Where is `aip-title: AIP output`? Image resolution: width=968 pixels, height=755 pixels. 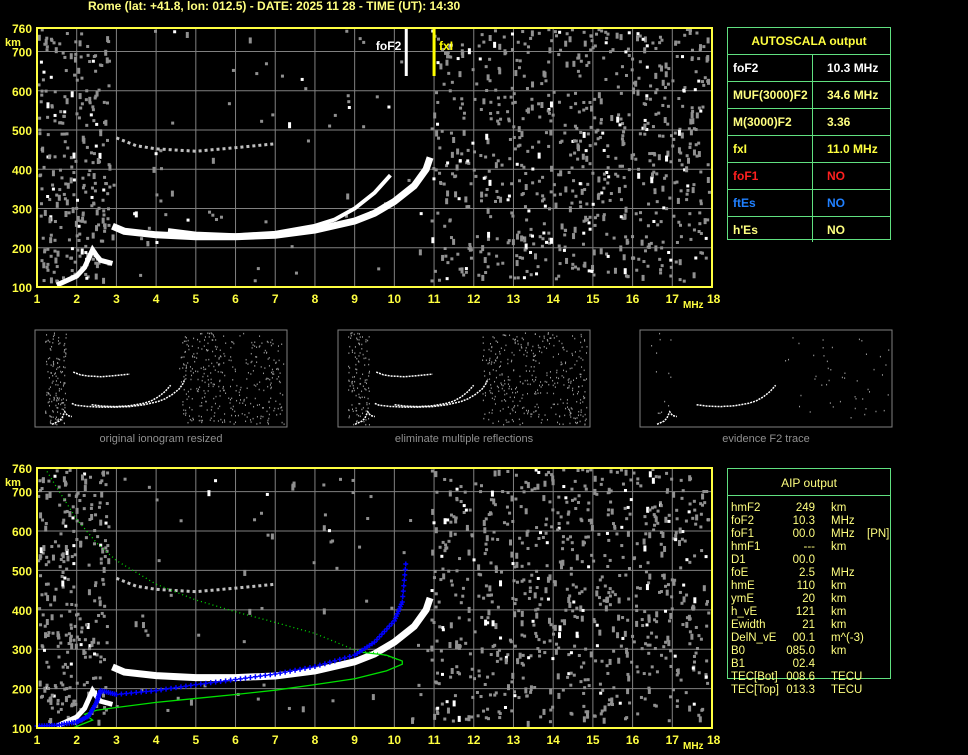 aip-title: AIP output is located at coordinates (809, 482).